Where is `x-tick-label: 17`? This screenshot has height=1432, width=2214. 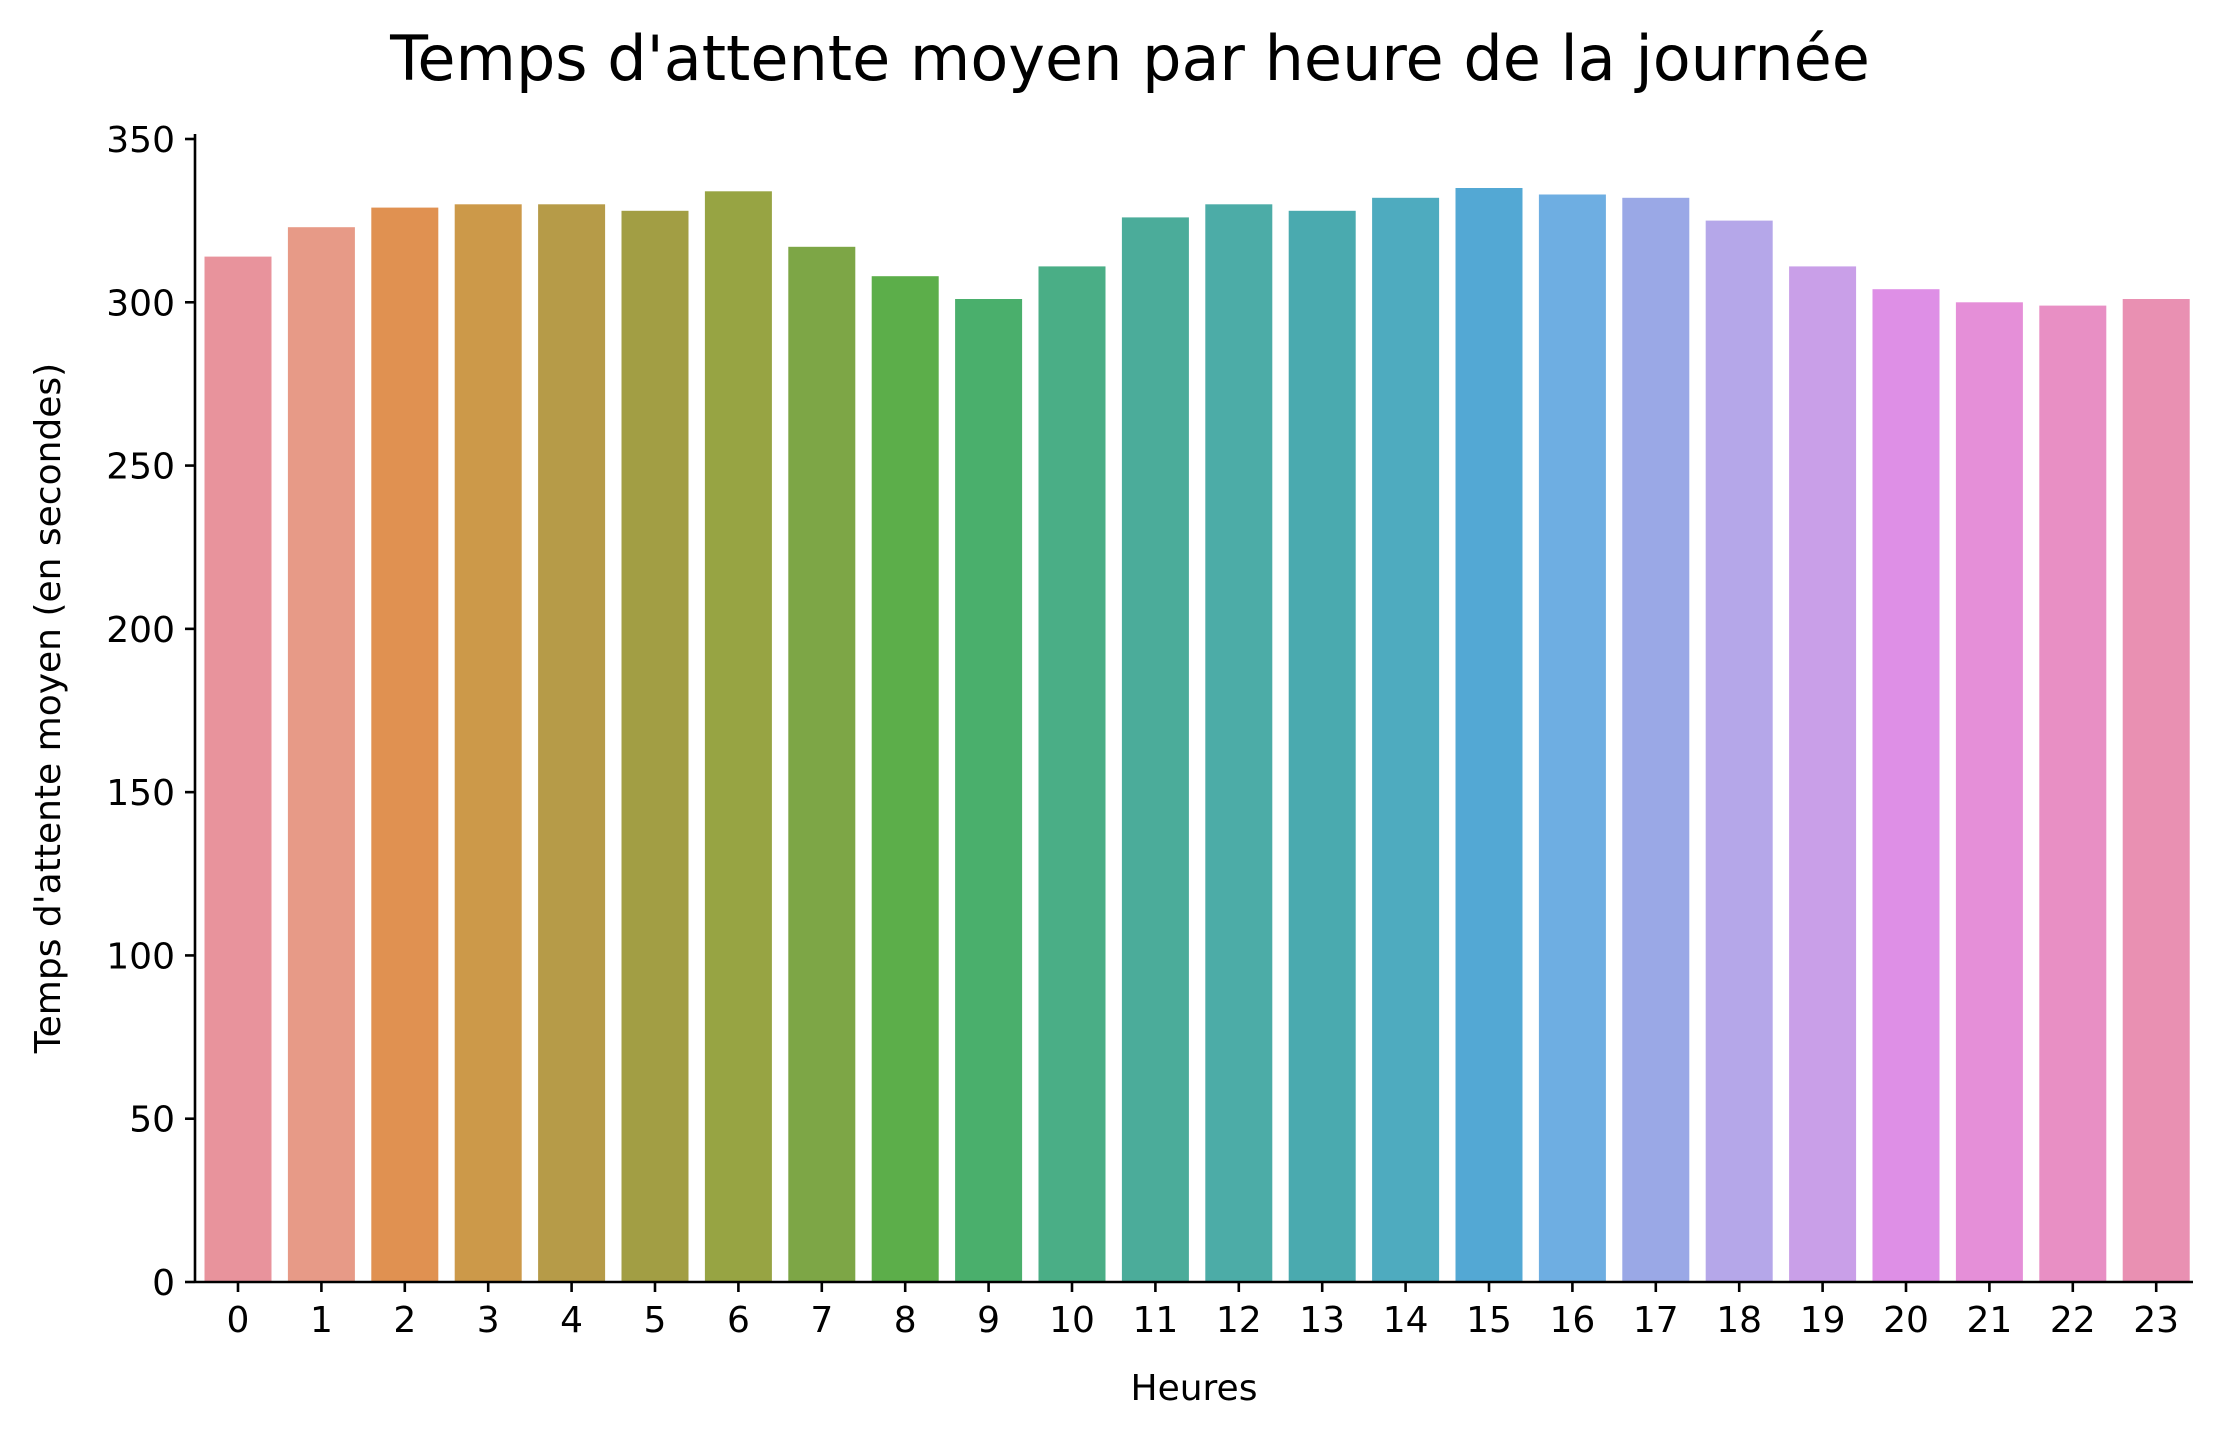 x-tick-label: 17 is located at coordinates (1656, 1320).